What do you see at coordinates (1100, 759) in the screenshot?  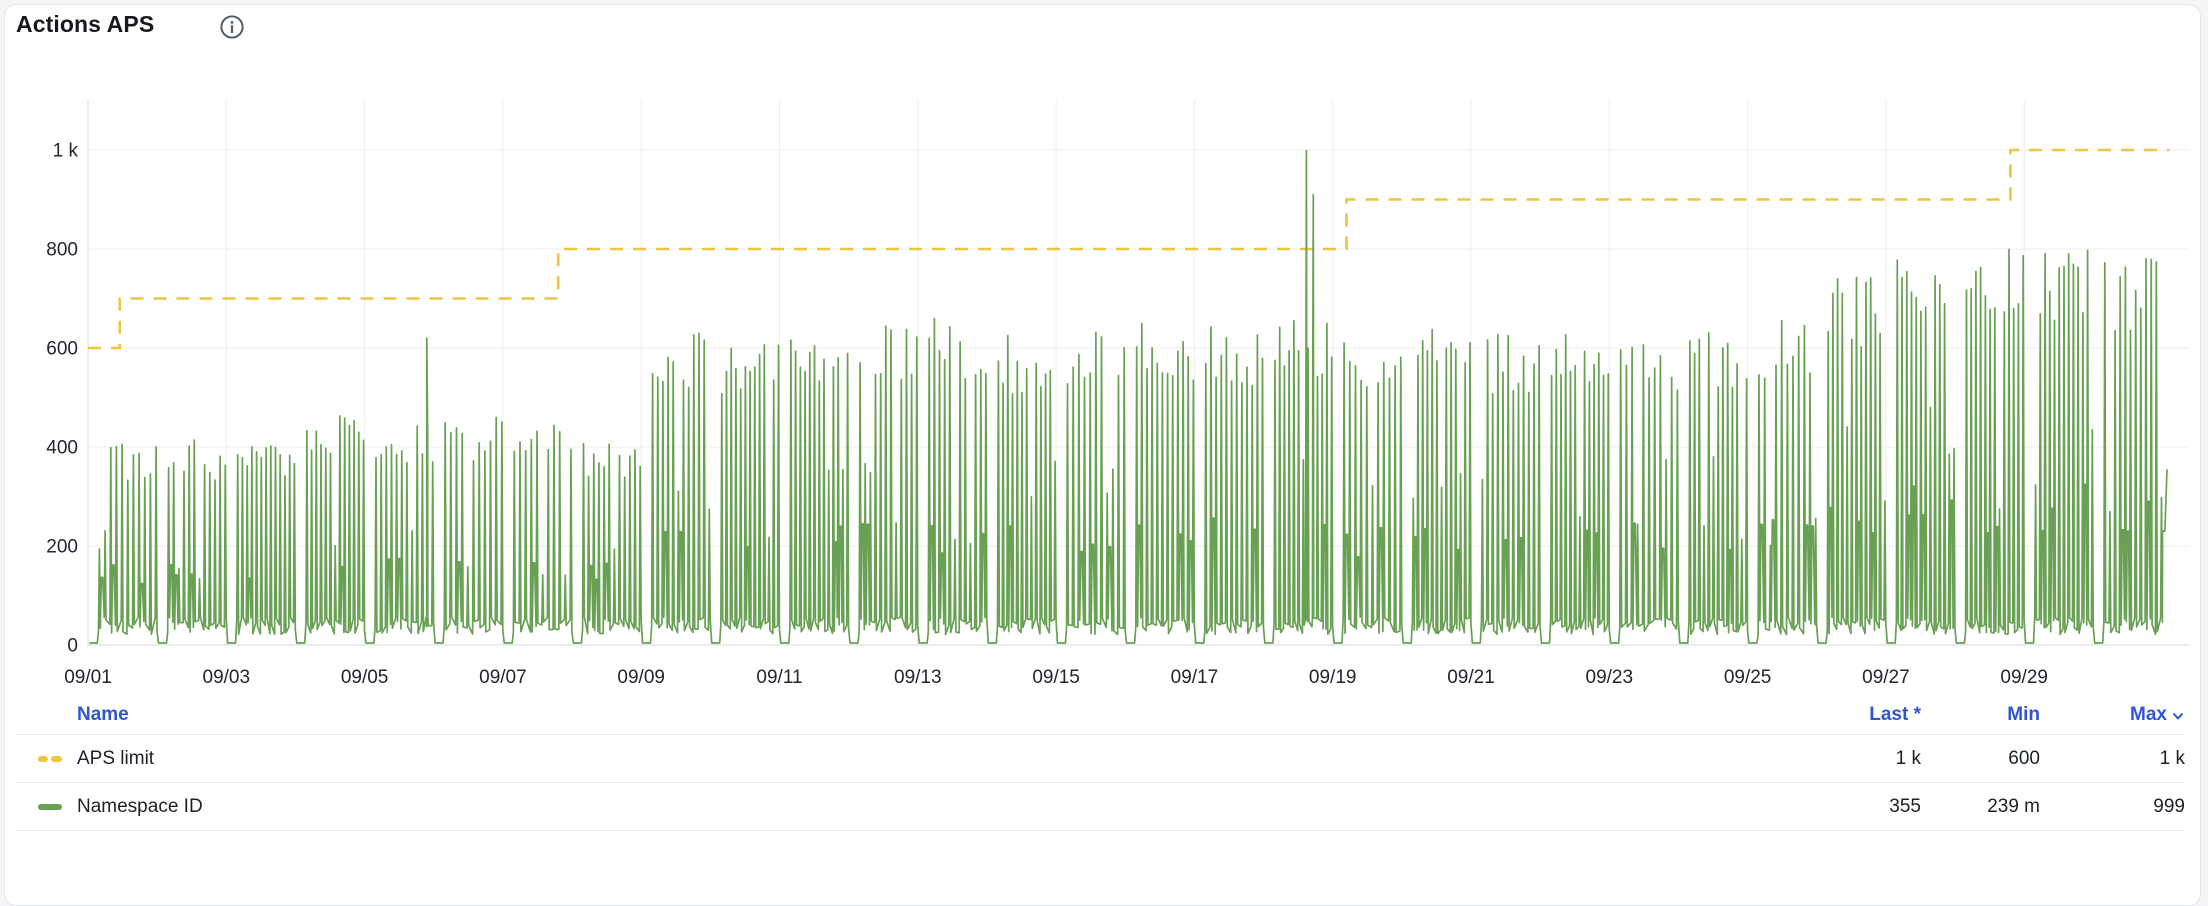 I see `legend-row-aps-limit: APS limit 1 k 600 1 k` at bounding box center [1100, 759].